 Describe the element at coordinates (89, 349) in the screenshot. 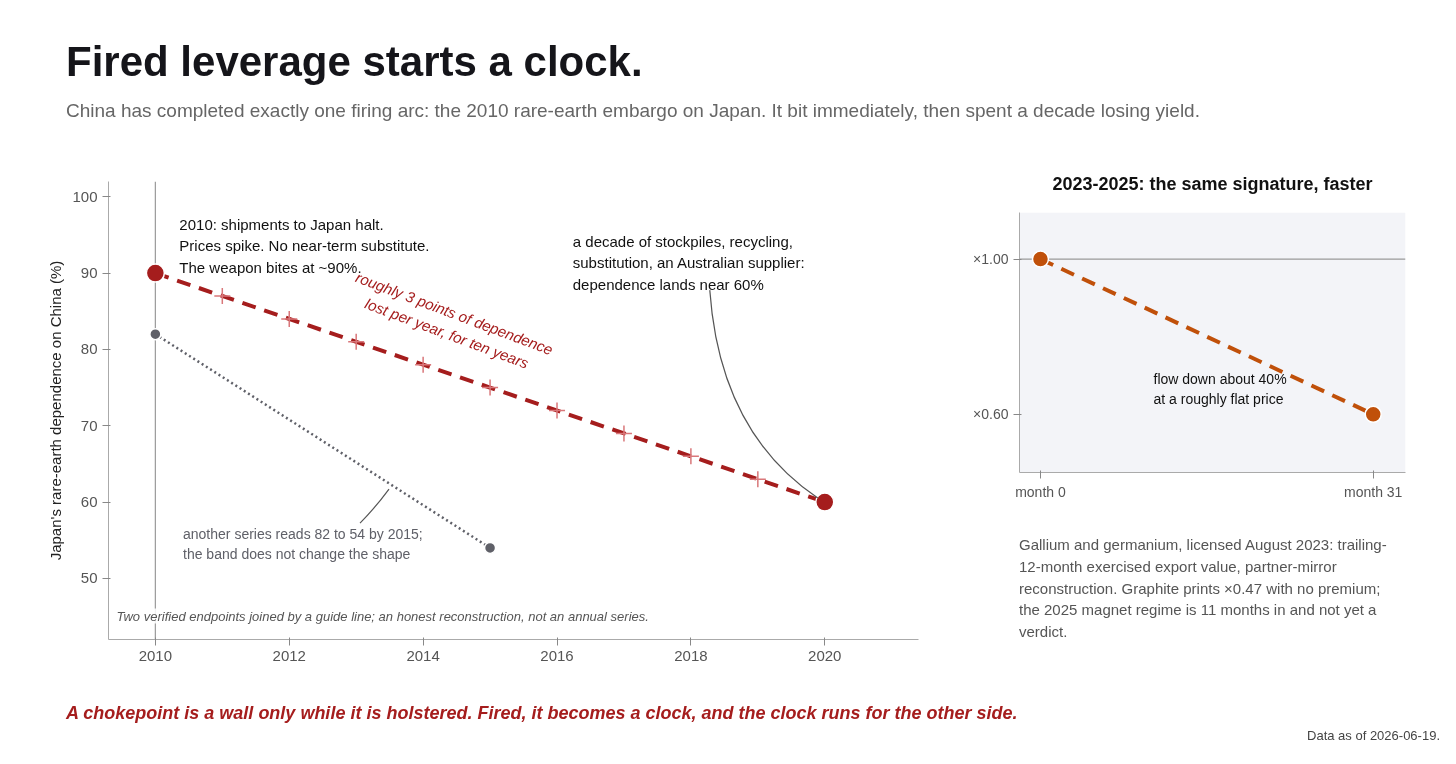

I see `y-tick-label: 80` at that location.